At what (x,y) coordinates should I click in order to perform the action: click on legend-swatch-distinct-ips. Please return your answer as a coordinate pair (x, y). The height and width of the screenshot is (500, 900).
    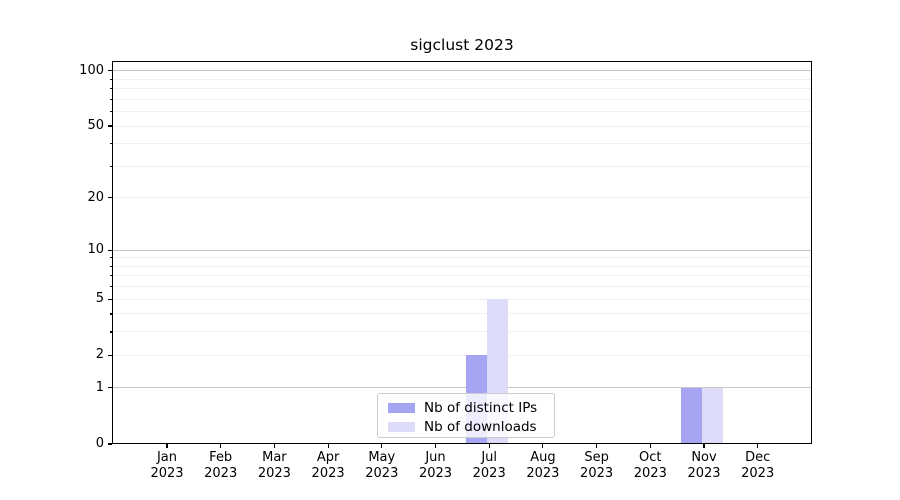
    Looking at the image, I should click on (401, 407).